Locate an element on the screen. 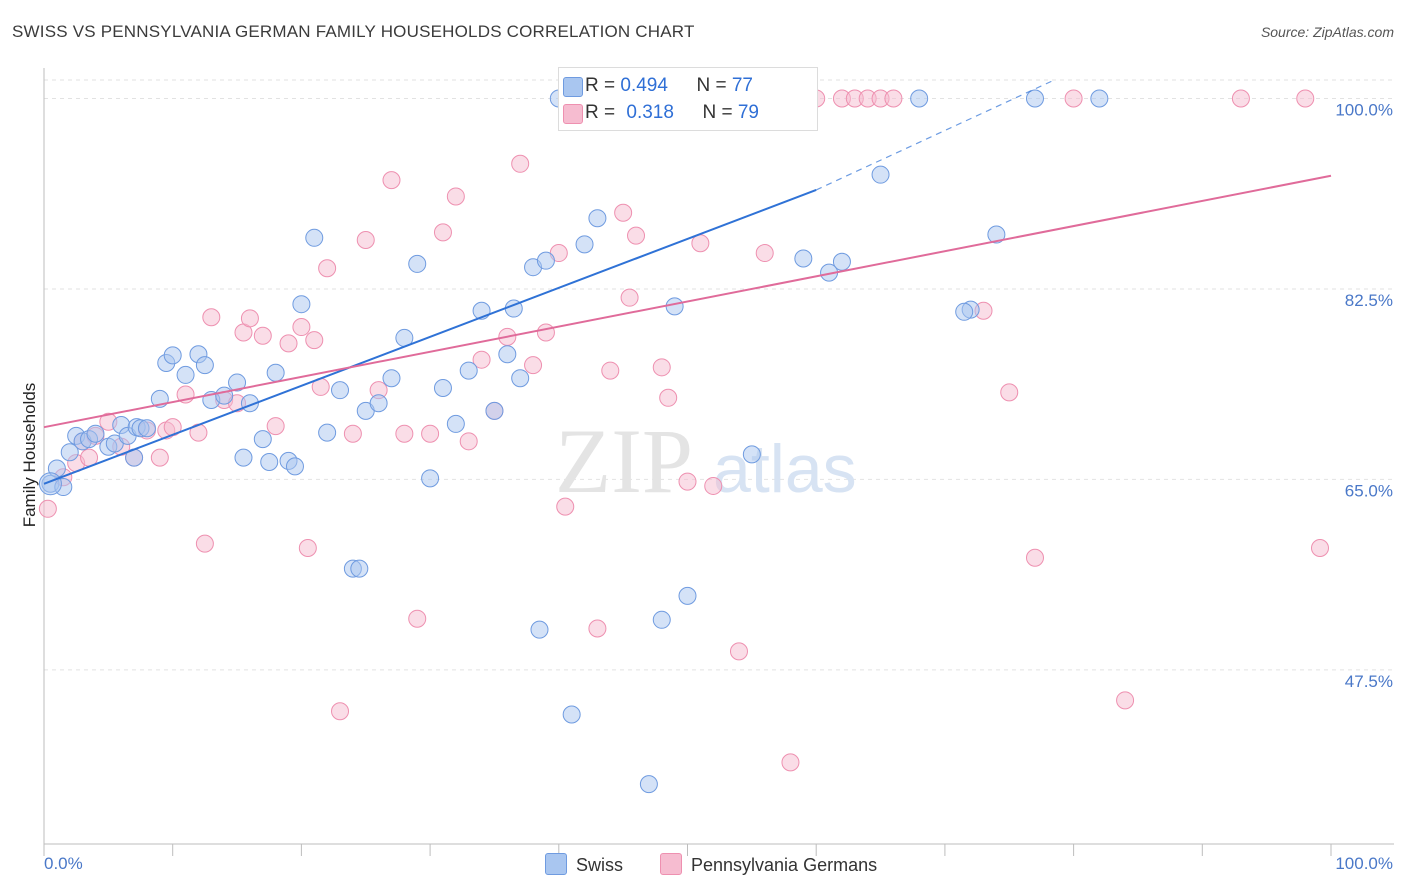  legend-r-label: R = is located at coordinates (603, 85).